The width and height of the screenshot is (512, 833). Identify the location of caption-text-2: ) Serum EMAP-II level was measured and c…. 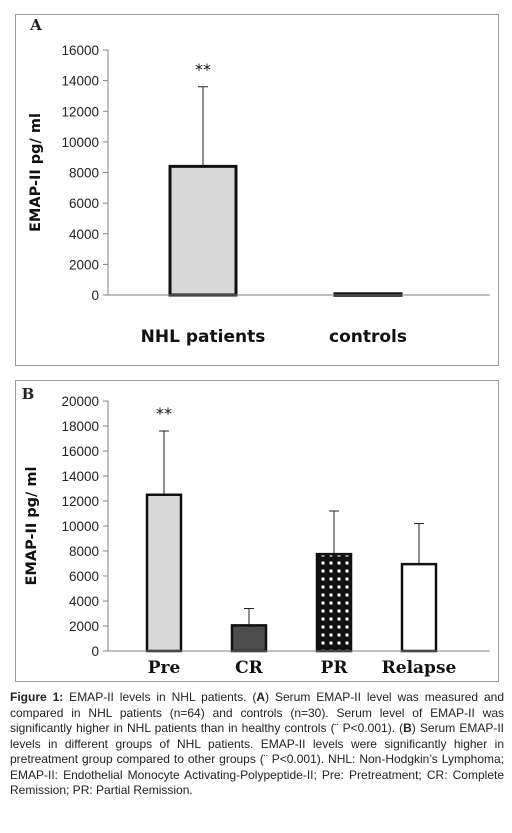
(257, 712).